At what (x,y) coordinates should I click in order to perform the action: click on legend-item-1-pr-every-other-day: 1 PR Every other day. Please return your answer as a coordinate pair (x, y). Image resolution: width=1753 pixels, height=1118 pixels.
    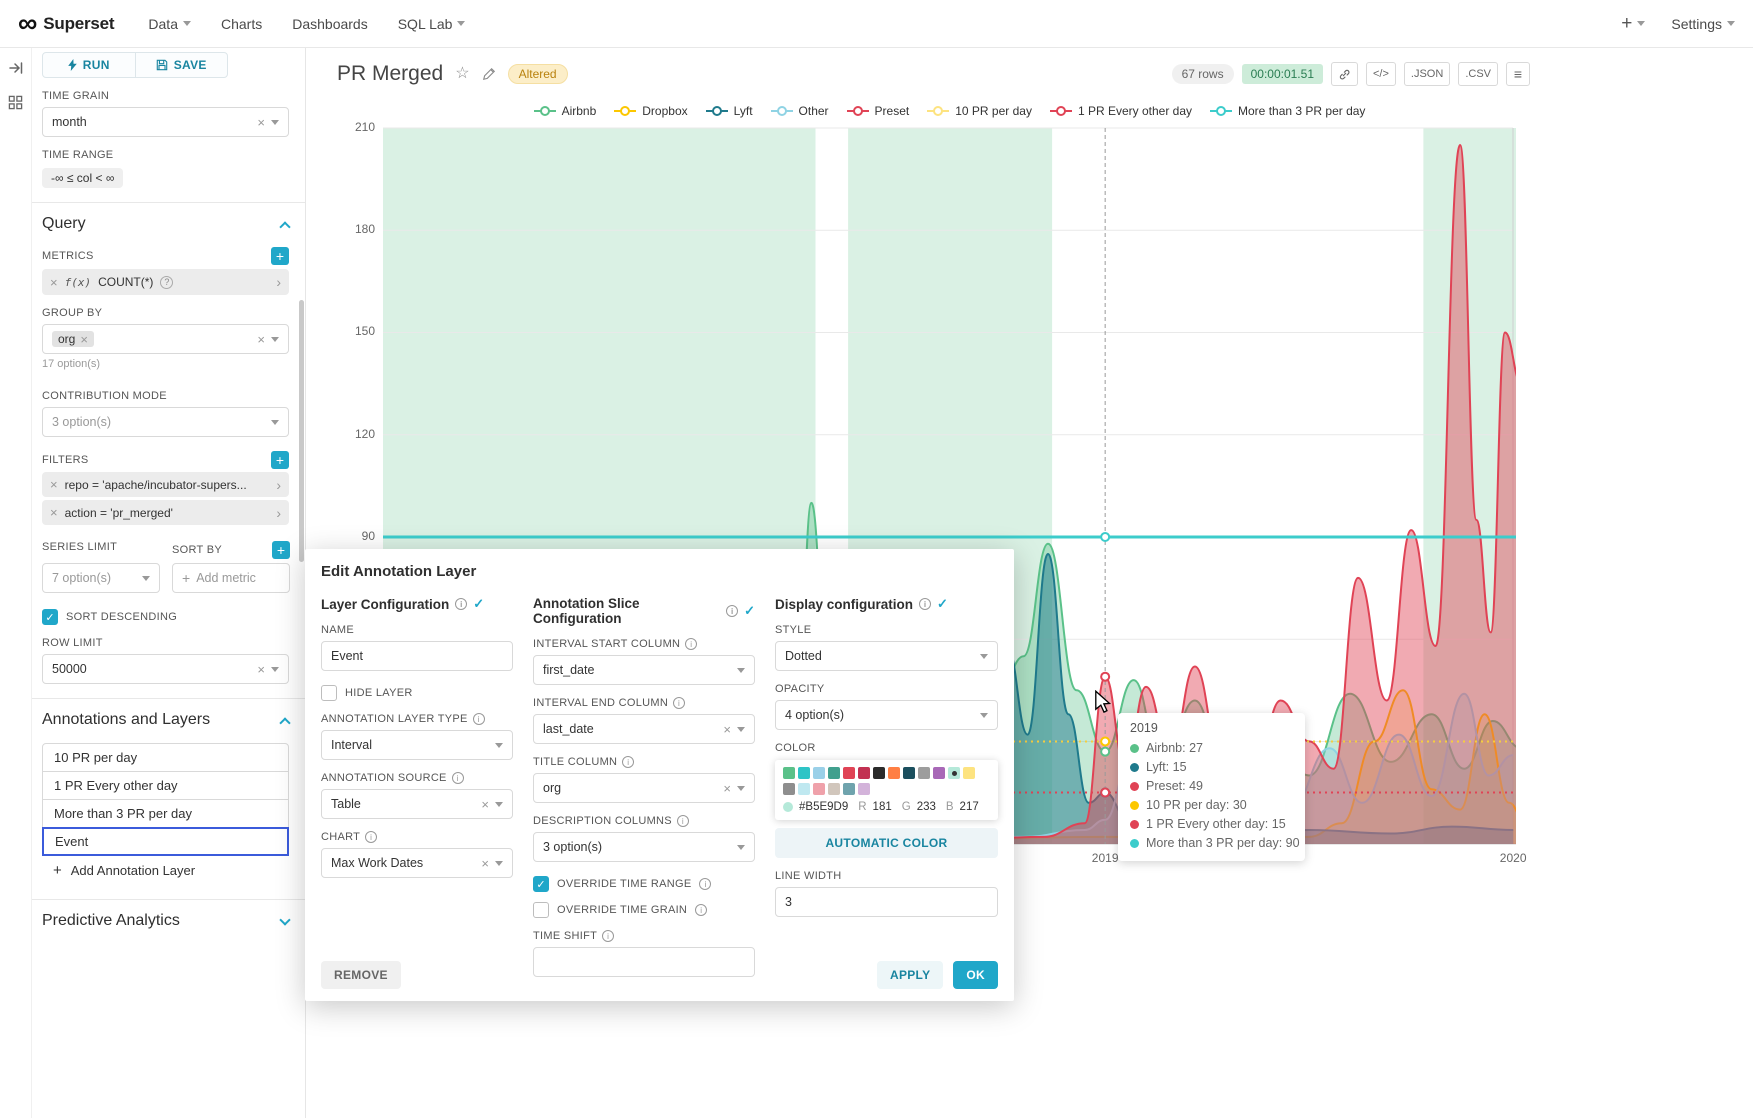
    Looking at the image, I should click on (1120, 111).